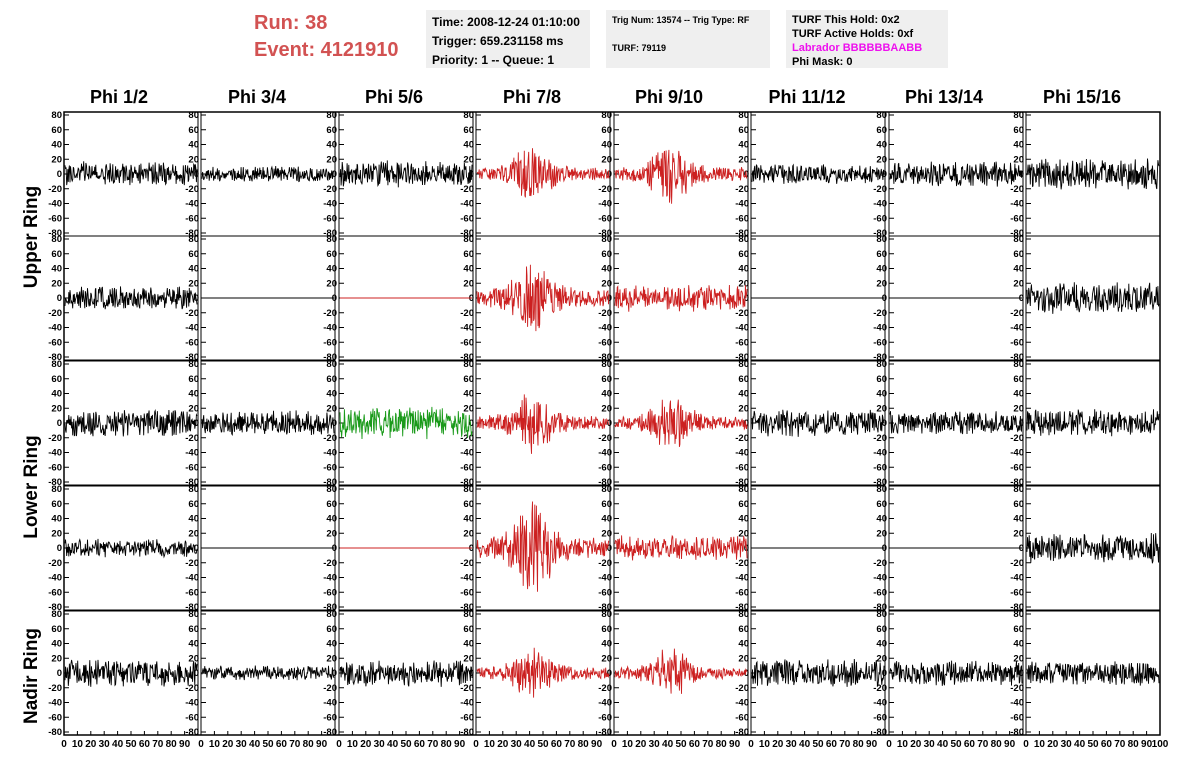 This screenshot has height=772, width=1196. Describe the element at coordinates (460, 744) in the screenshot. I see `x-tick-label: 90` at that location.